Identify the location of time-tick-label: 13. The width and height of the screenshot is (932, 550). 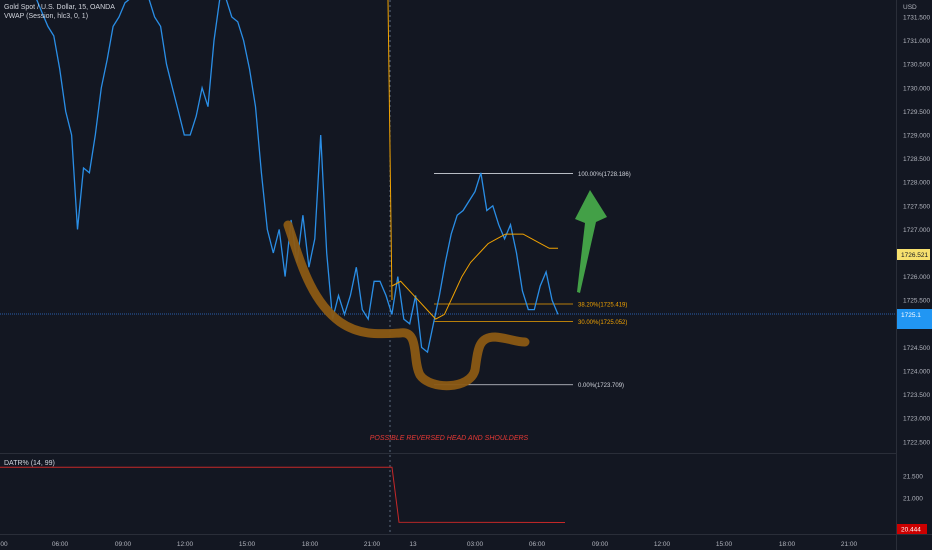
(413, 544).